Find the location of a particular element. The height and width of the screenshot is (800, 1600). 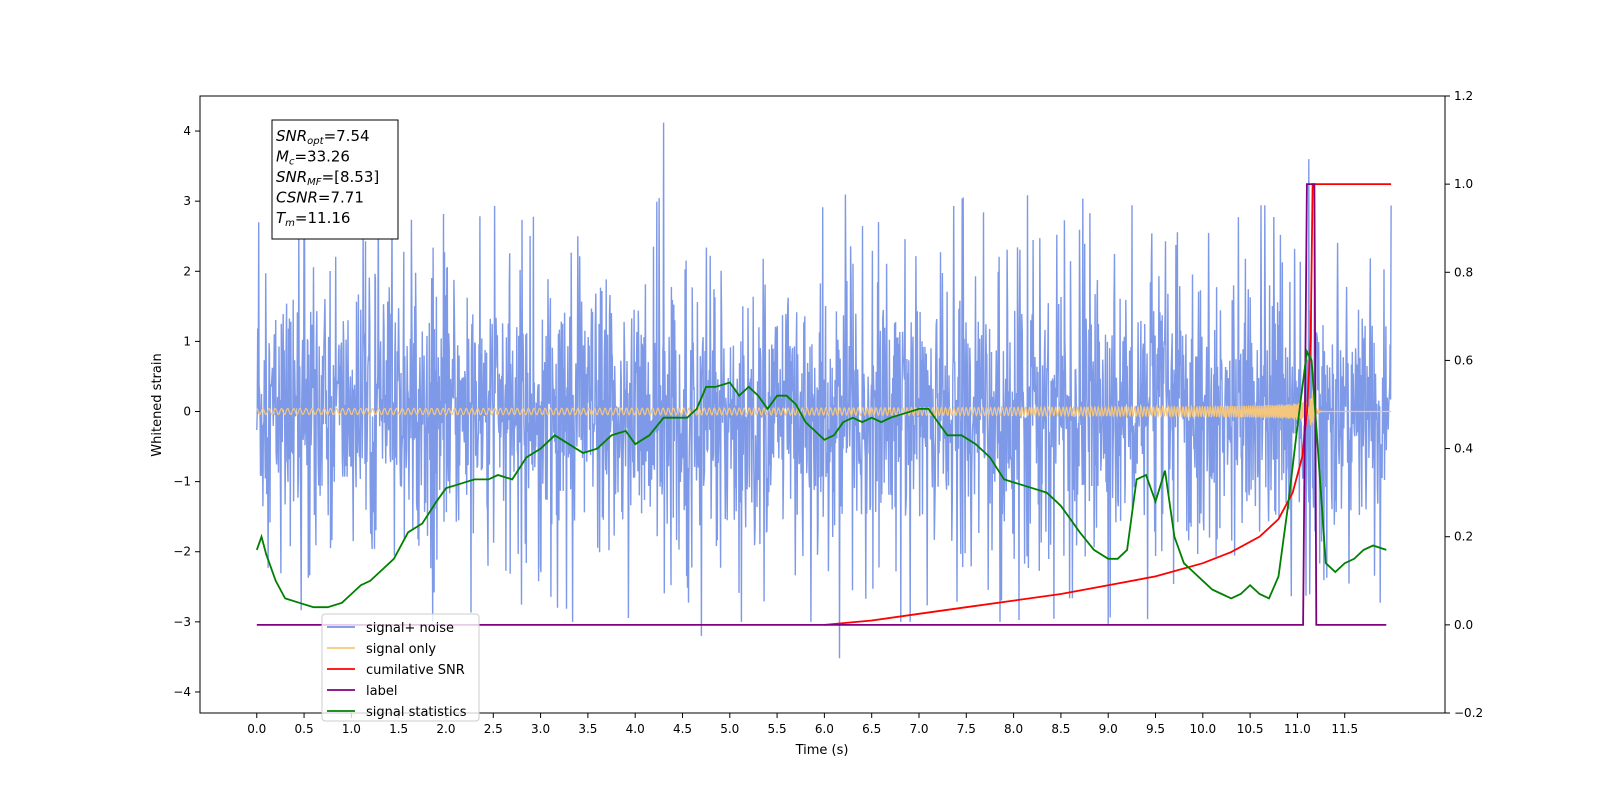

x-tick-label: 3.0 is located at coordinates (540, 729).